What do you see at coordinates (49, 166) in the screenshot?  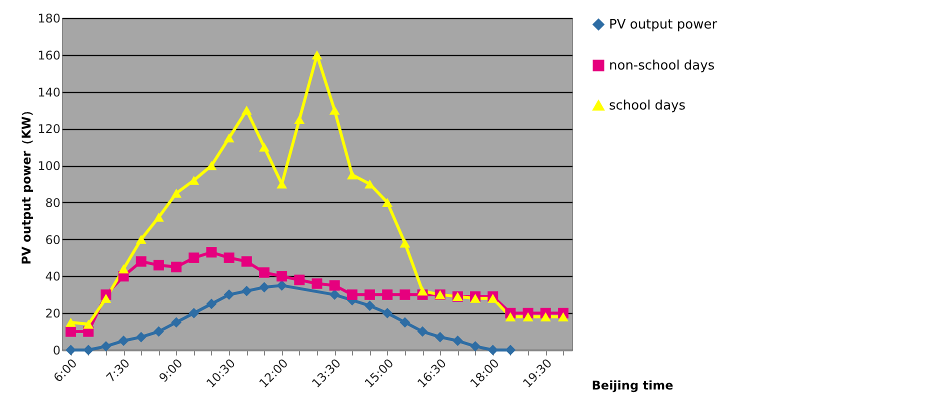 I see `y-tick-label: 100` at bounding box center [49, 166].